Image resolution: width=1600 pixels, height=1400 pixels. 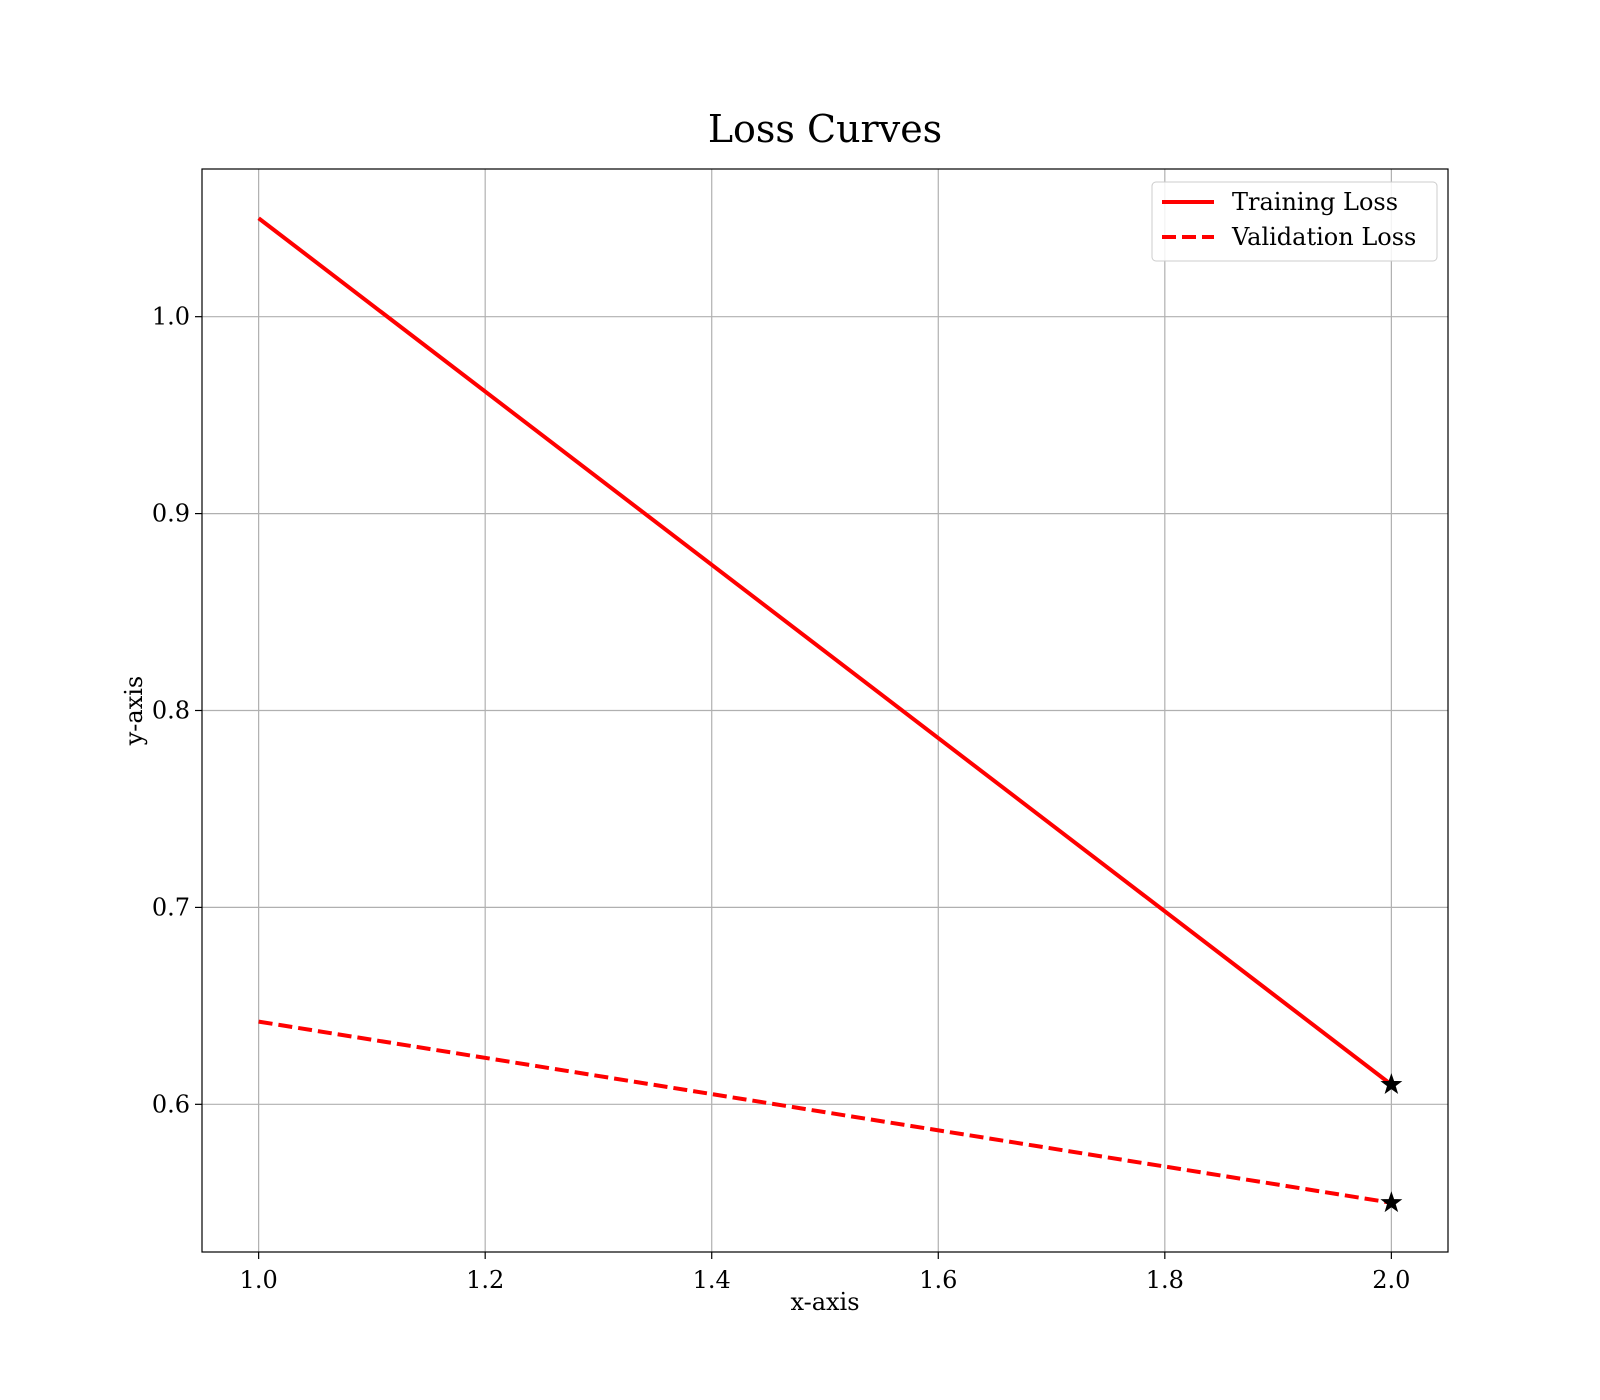 What do you see at coordinates (171, 514) in the screenshot?
I see `y-tick-label: 0.9` at bounding box center [171, 514].